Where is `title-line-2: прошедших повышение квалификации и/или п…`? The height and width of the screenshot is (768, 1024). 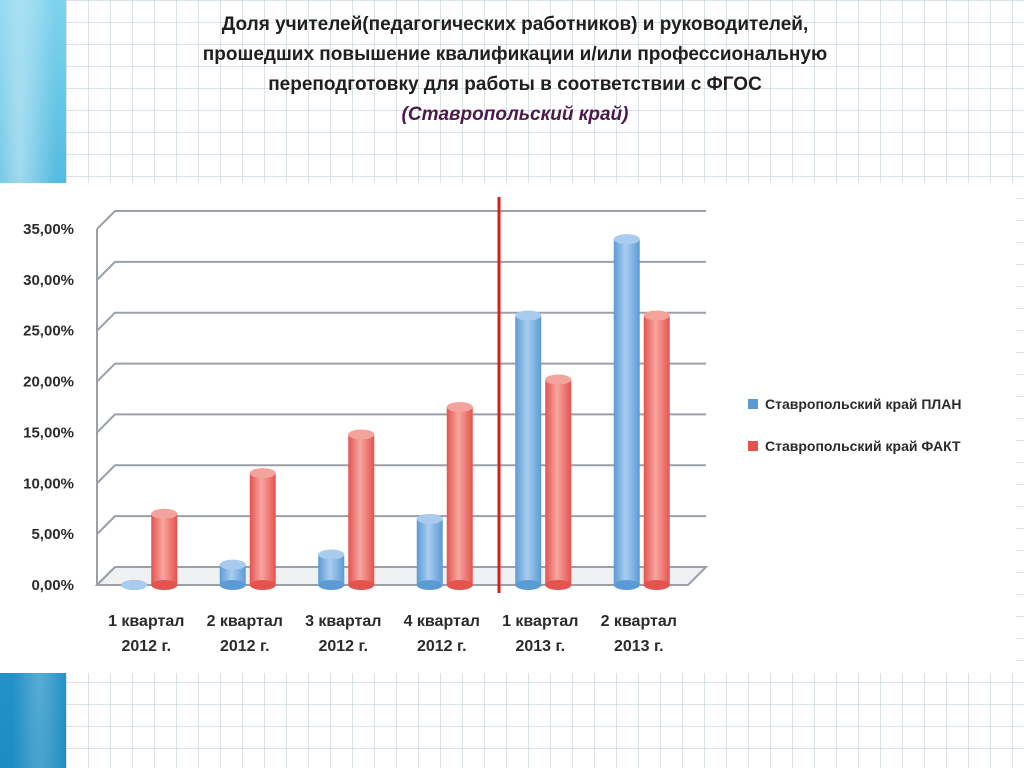 title-line-2: прошедших повышение квалификации и/или п… is located at coordinates (515, 54).